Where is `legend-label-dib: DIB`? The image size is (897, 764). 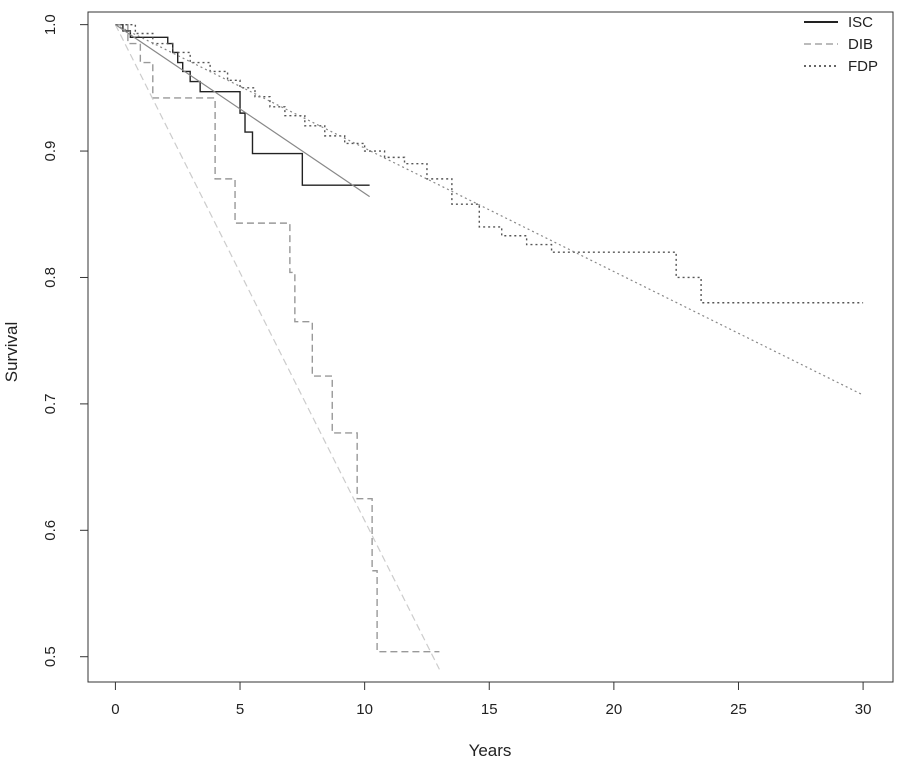
legend-label-dib: DIB is located at coordinates (860, 44).